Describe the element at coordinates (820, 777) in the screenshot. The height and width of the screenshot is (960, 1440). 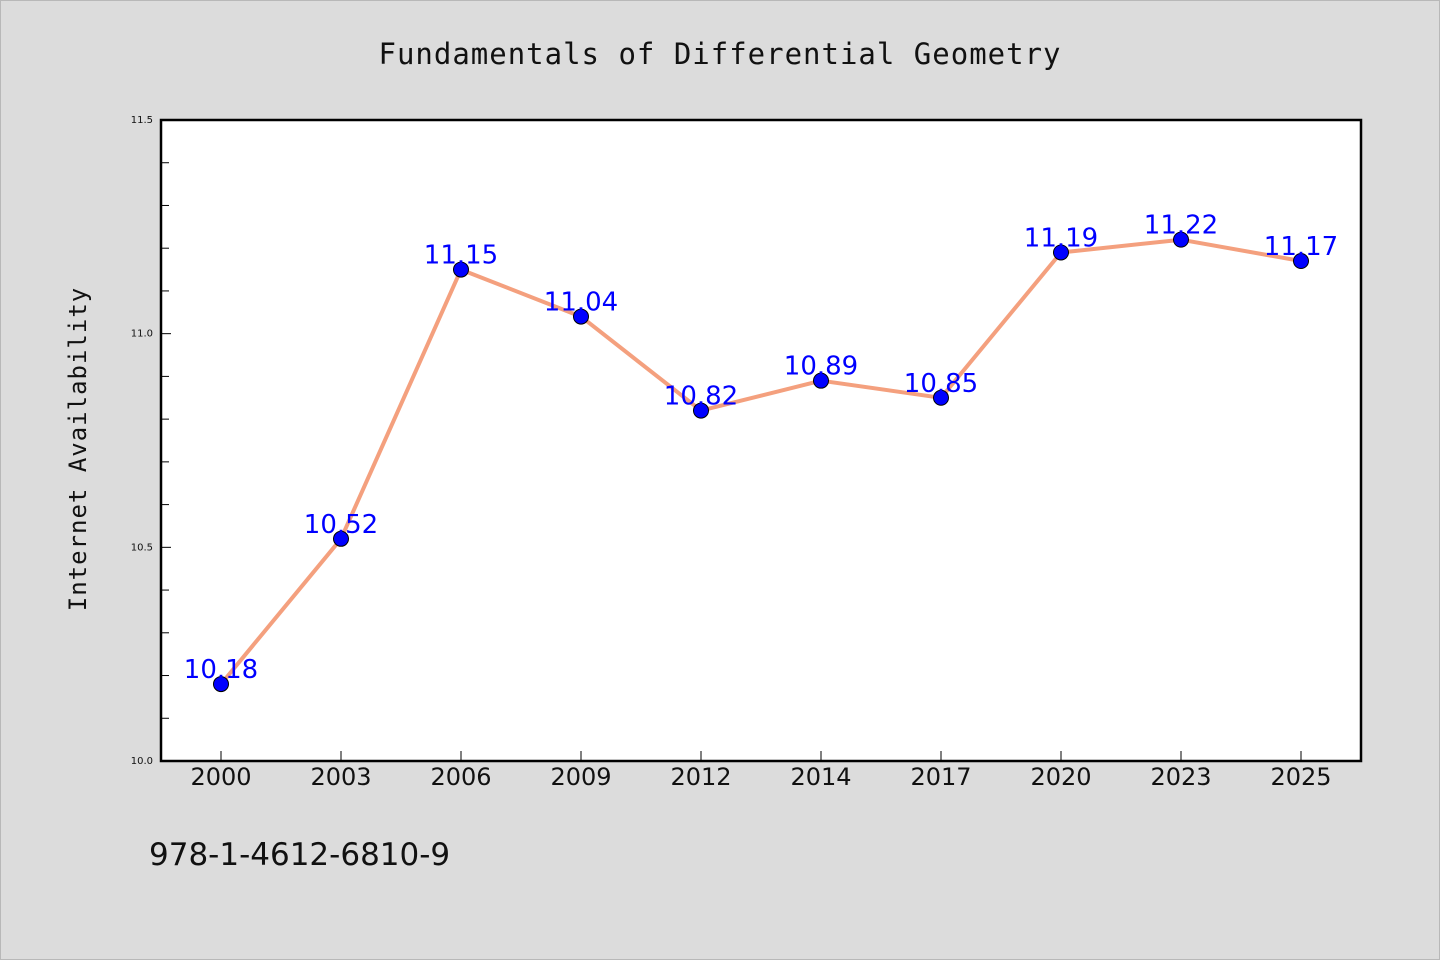
I see `x-tick-label: 2014` at that location.